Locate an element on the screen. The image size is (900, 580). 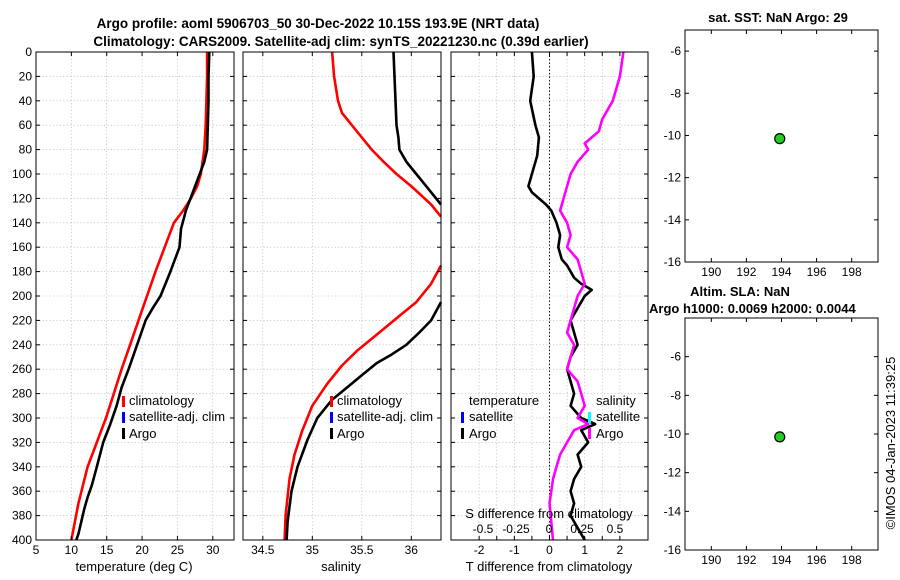
s-tick-label: -0.5 is located at coordinates (483, 529).